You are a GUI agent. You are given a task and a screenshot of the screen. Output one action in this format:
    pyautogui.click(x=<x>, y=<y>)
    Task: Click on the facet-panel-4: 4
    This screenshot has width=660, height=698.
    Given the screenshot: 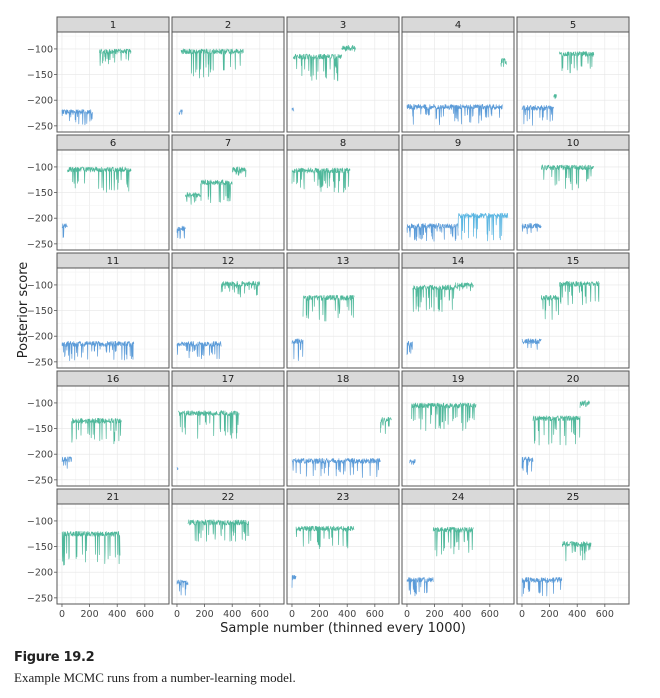 What is the action you would take?
    pyautogui.click(x=458, y=74)
    